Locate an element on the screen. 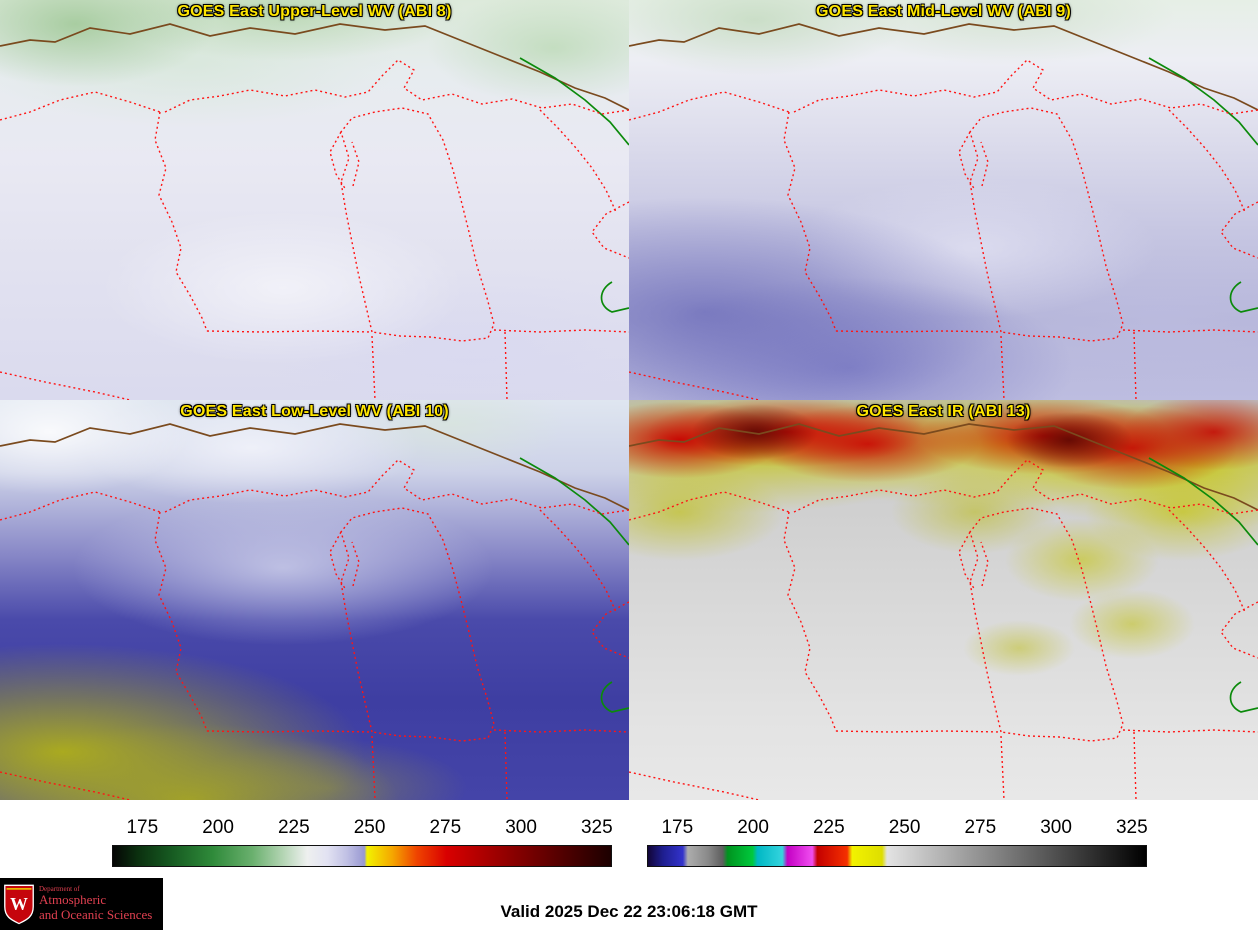 The width and height of the screenshot is (1258, 930). panel-title: GOES East Low-Level WV (ABI 10) is located at coordinates (314, 411).